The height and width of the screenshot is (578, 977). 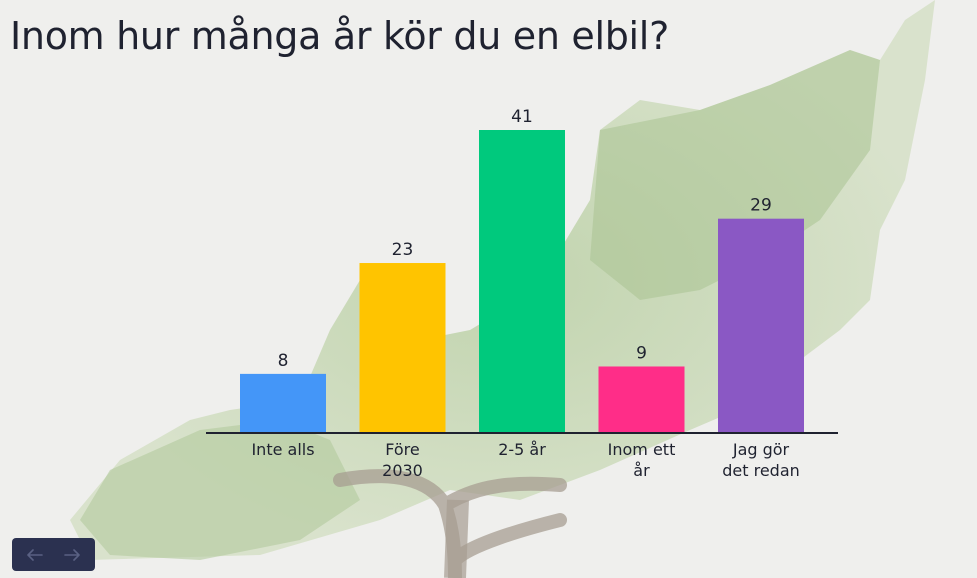 I want to click on value-label-0: 8, so click(x=283, y=361).